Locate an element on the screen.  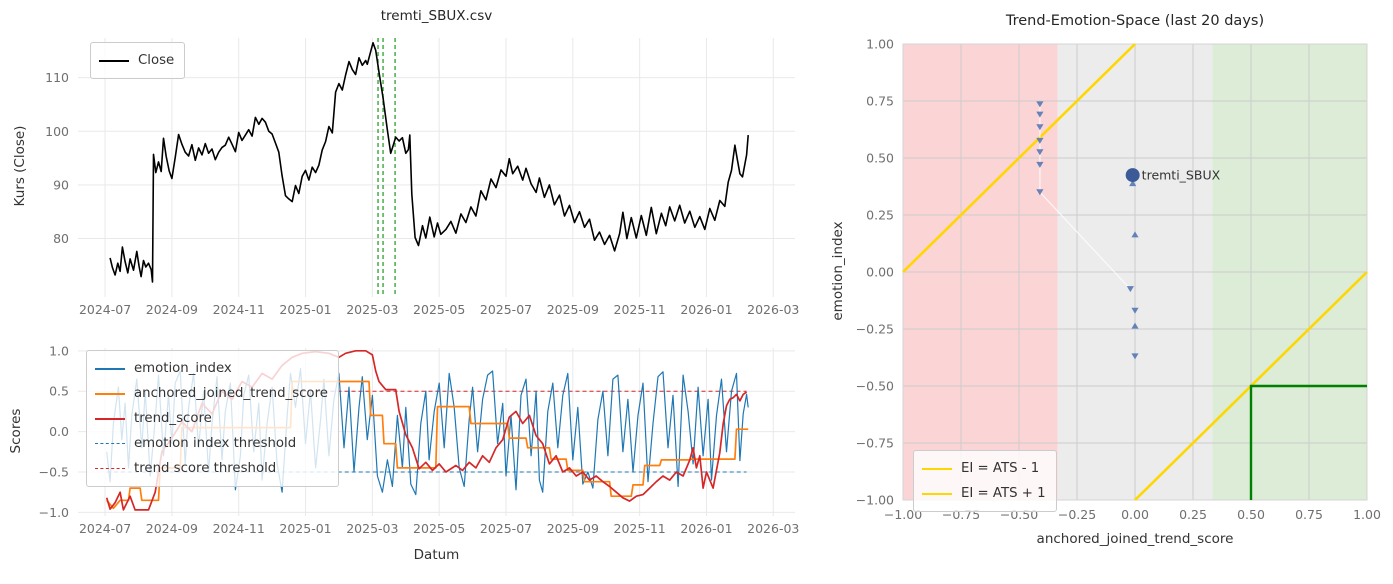
policy-line is located at coordinates (1308, 442).